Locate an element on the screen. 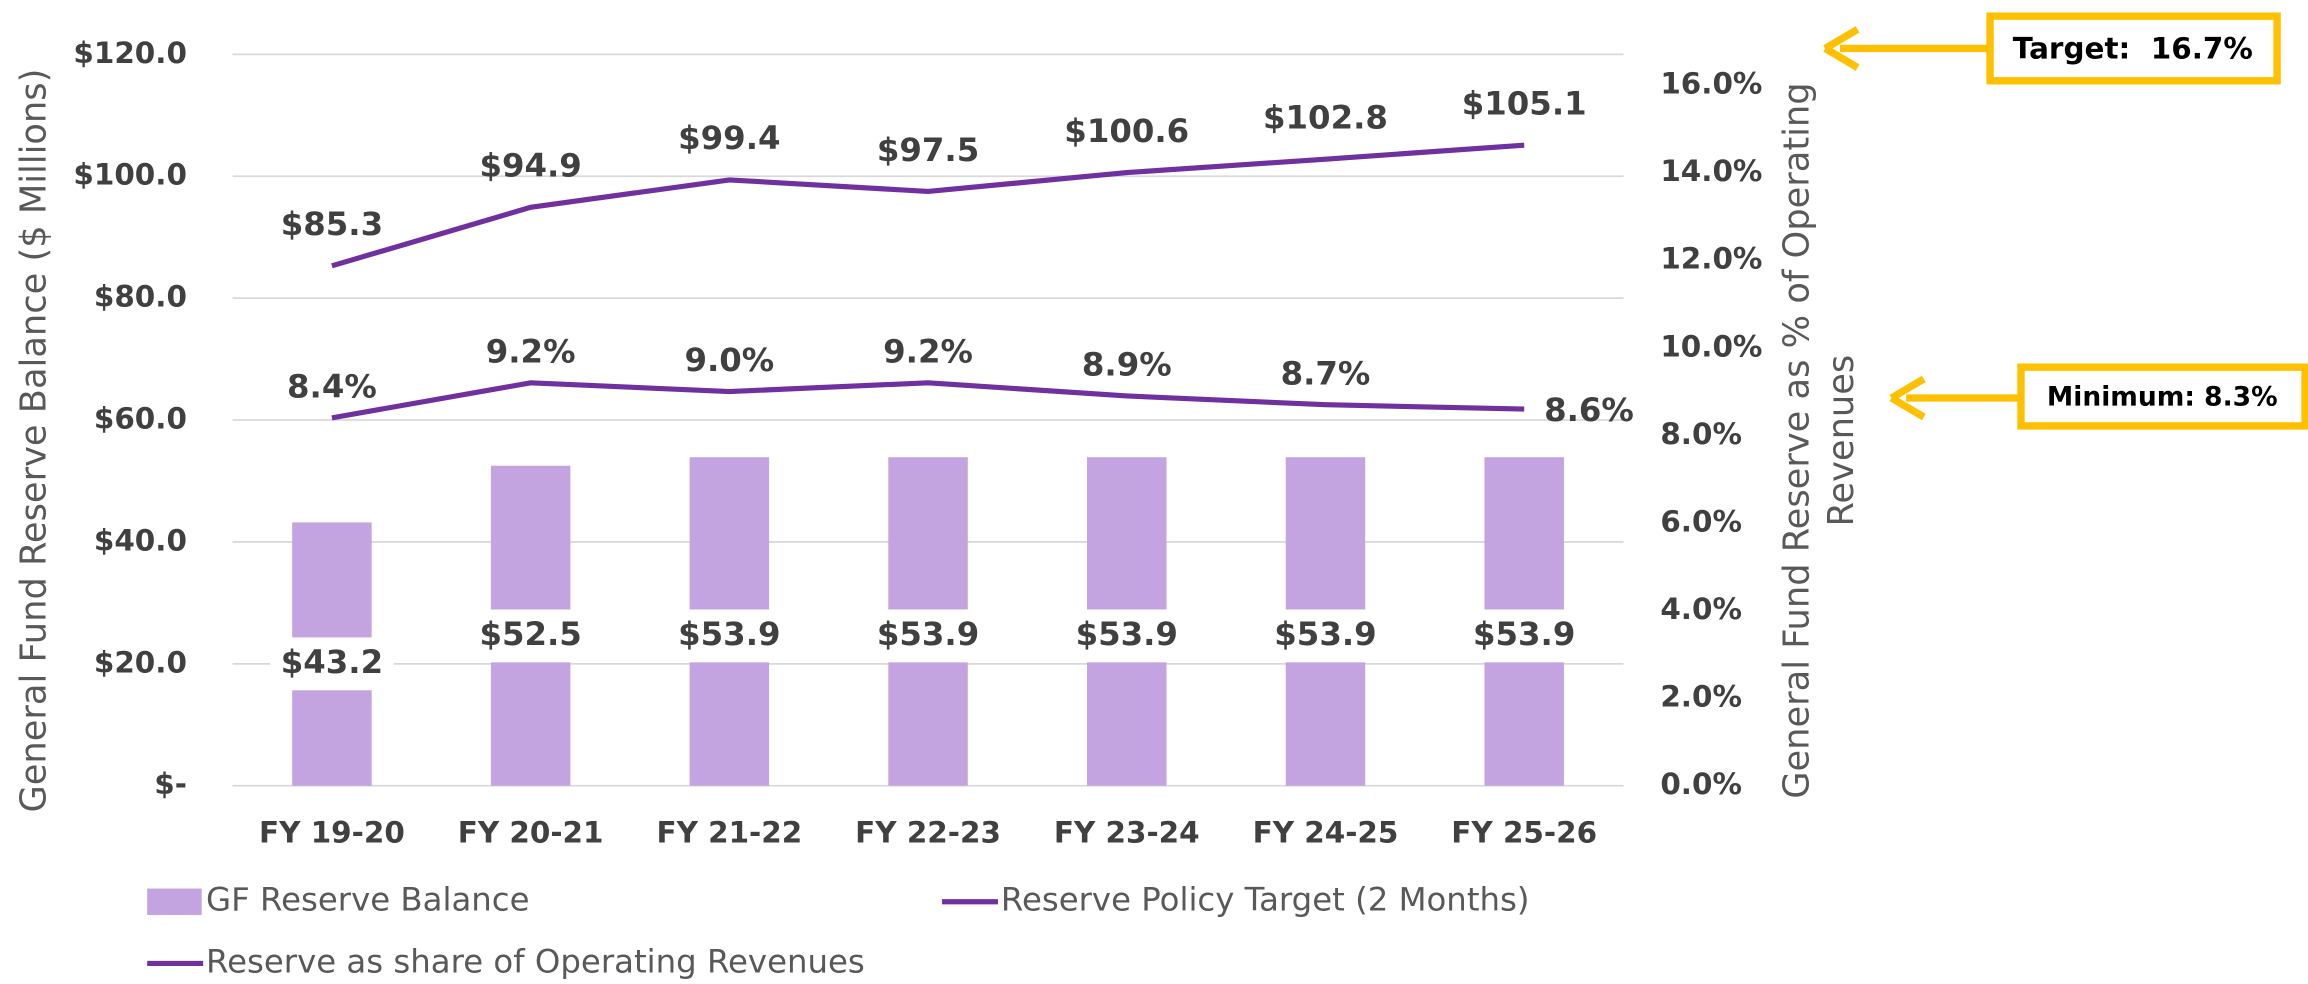  target-annotation: Target: 16.7% is located at coordinates (2133, 48).